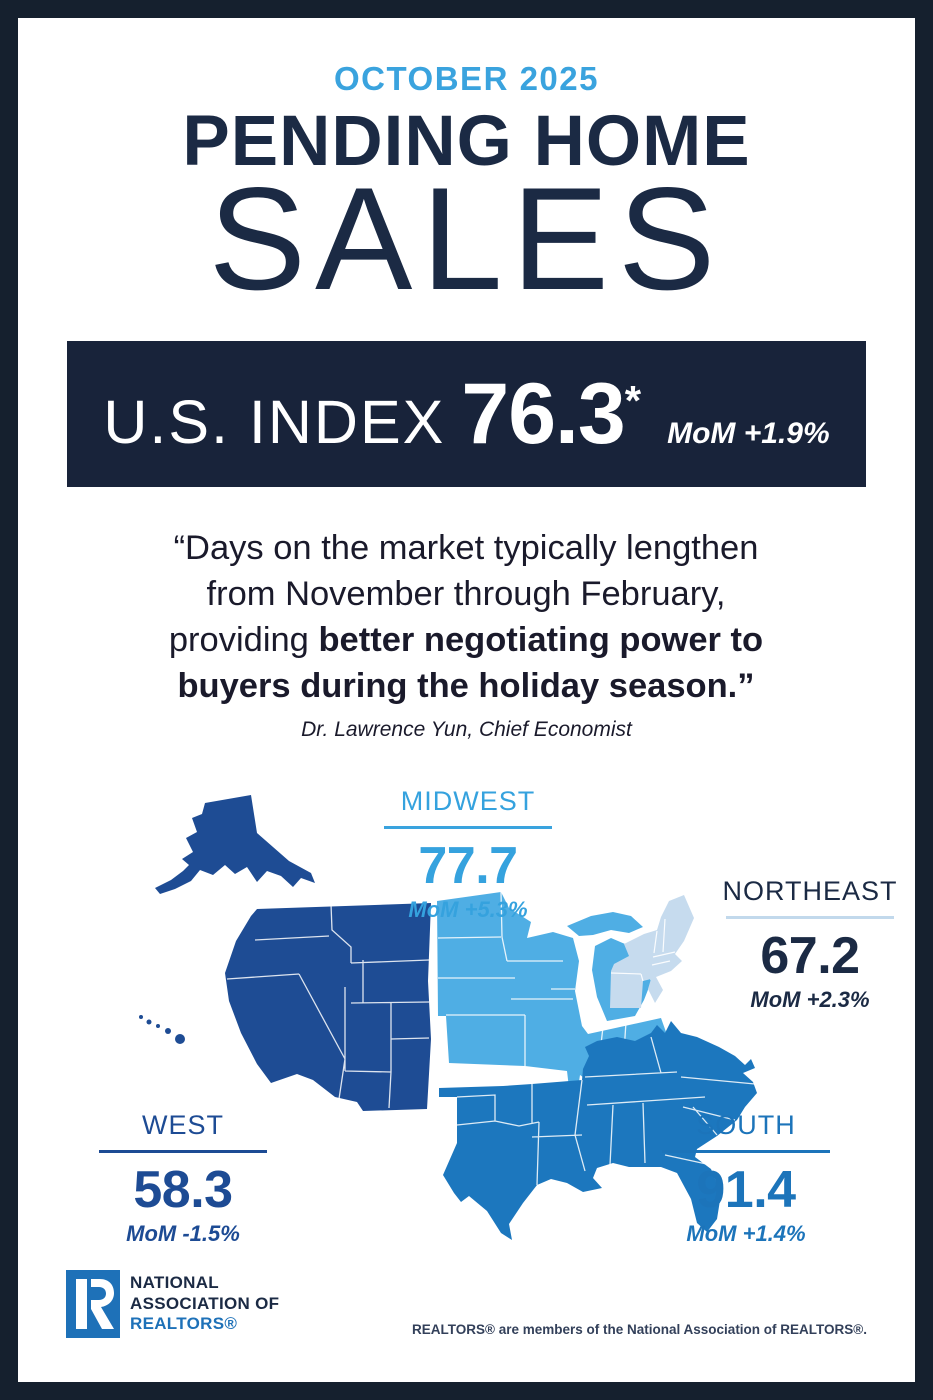 This screenshot has width=933, height=1400. Describe the element at coordinates (235, 844) in the screenshot. I see `map-alaska` at that location.